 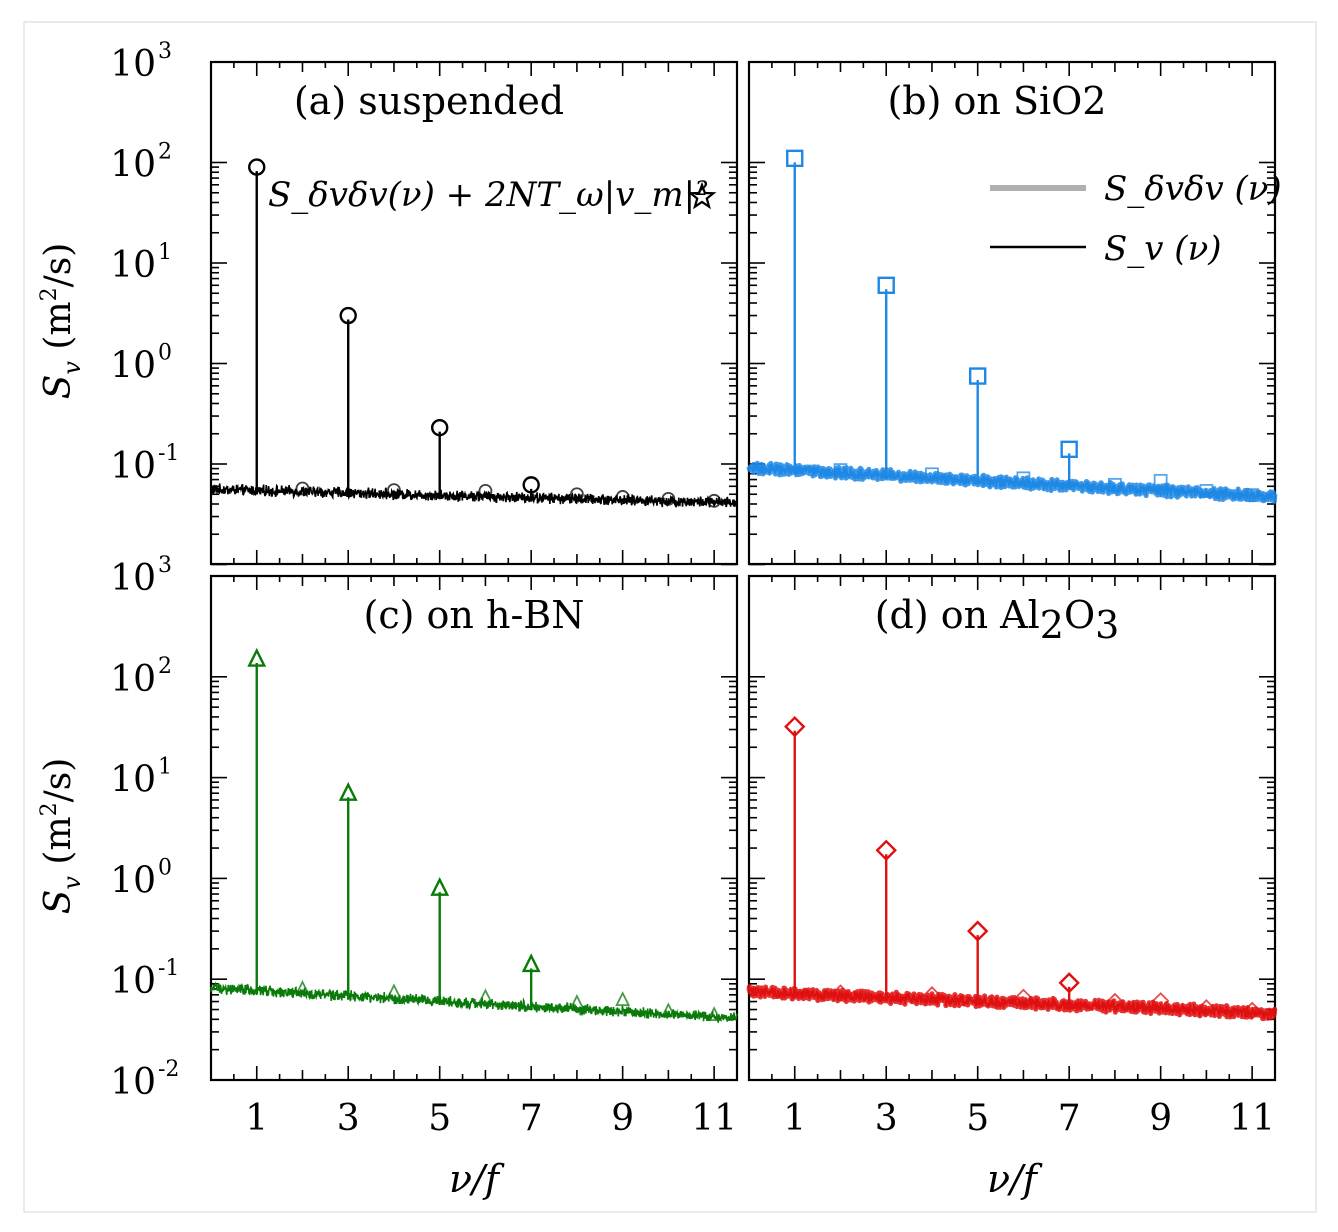 What do you see at coordinates (488, 195) in the screenshot?
I see `annotation-formula: S_δvδv(ν) + 2NT_ω|v_m|²` at bounding box center [488, 195].